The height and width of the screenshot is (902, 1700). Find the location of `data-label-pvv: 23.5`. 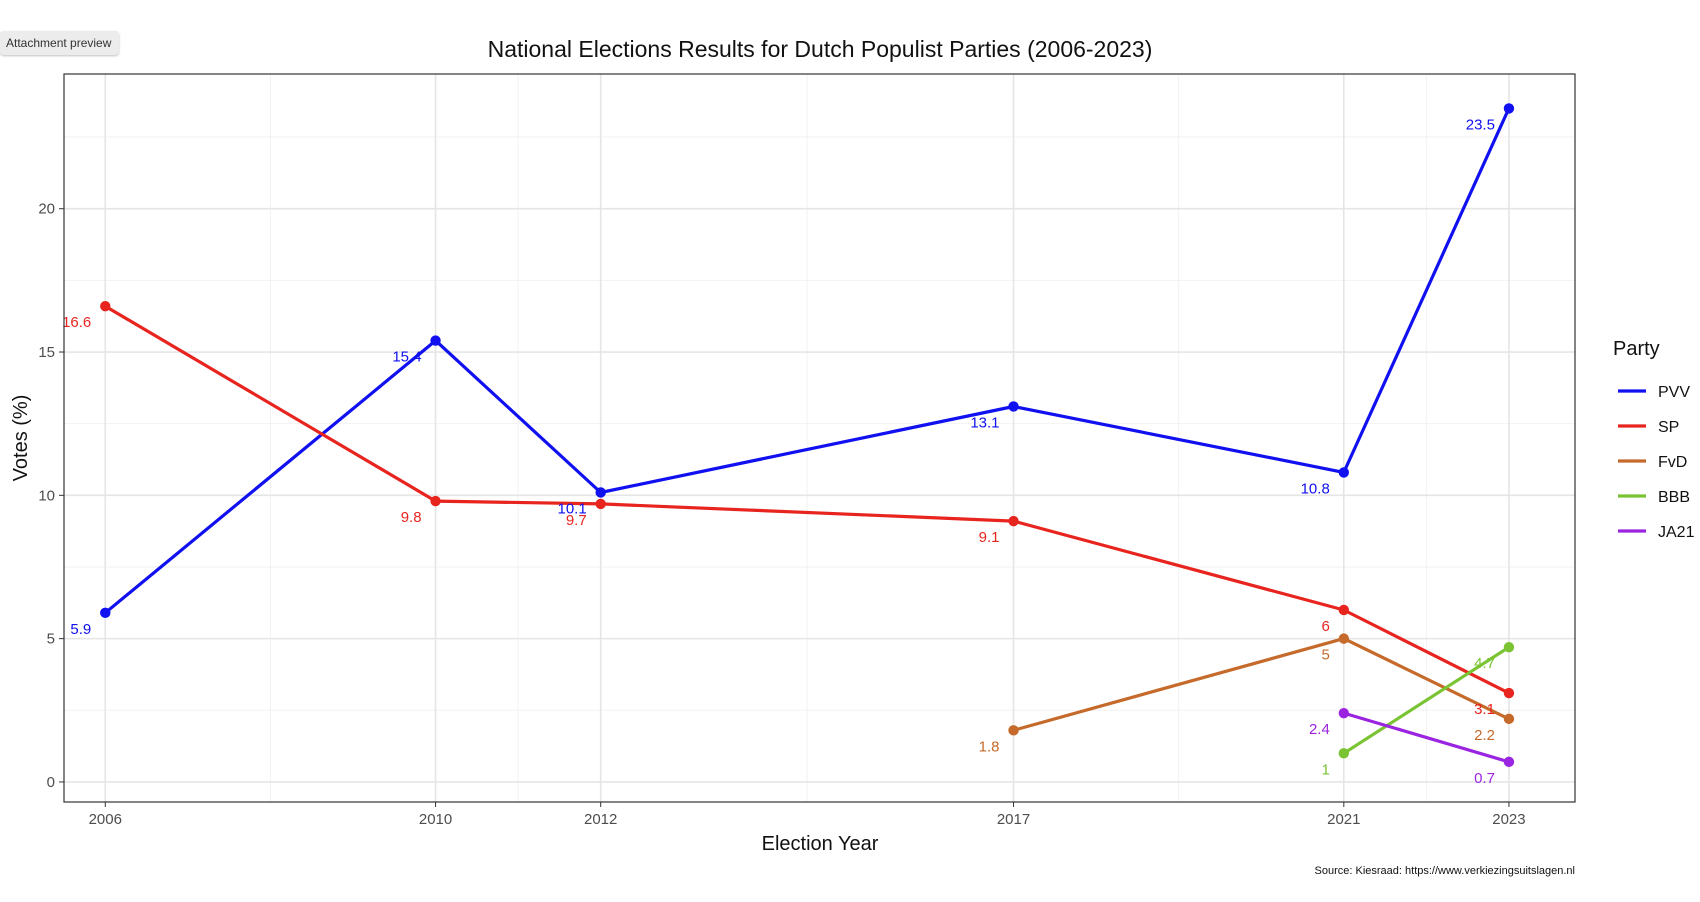

data-label-pvv: 23.5 is located at coordinates (1480, 124).